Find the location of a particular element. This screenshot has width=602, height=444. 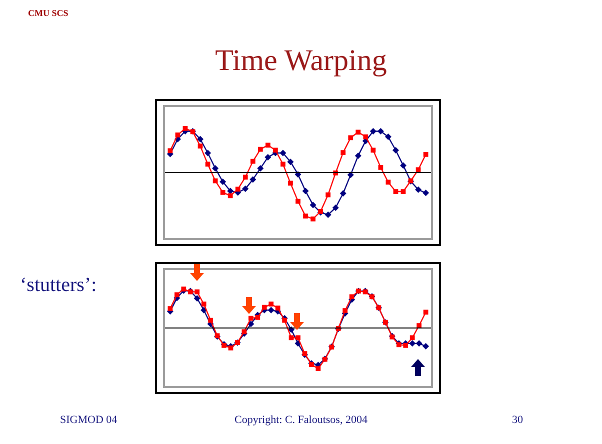

chart-title: Time Warping is located at coordinates (301, 61).